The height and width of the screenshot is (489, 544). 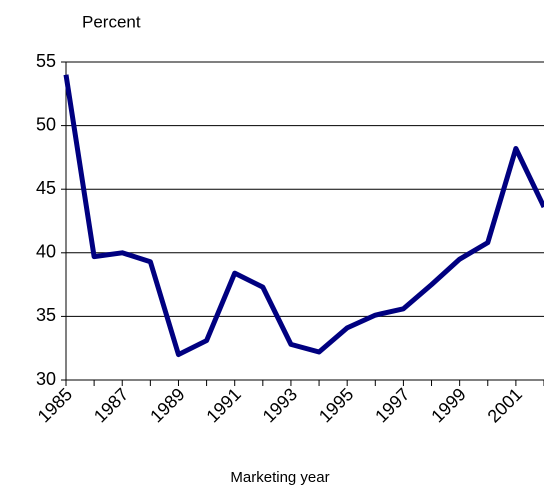 What do you see at coordinates (336, 405) in the screenshot?
I see `x-tick-label: 1995` at bounding box center [336, 405].